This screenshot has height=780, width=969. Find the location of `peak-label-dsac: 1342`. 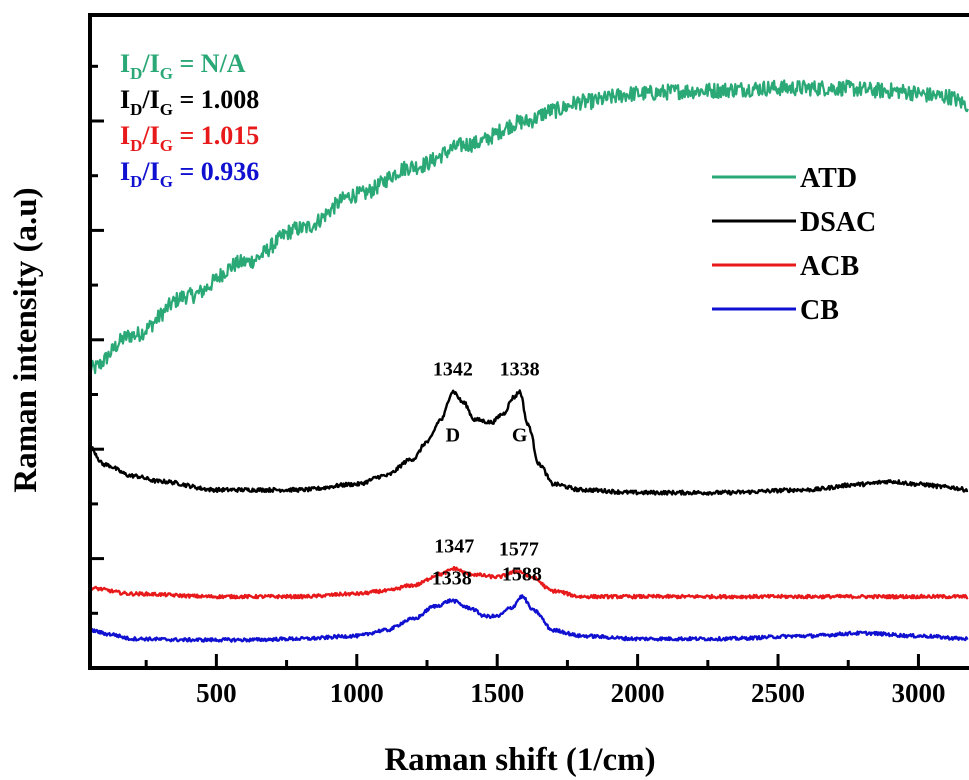

peak-label-dsac: 1342 is located at coordinates (453, 369).